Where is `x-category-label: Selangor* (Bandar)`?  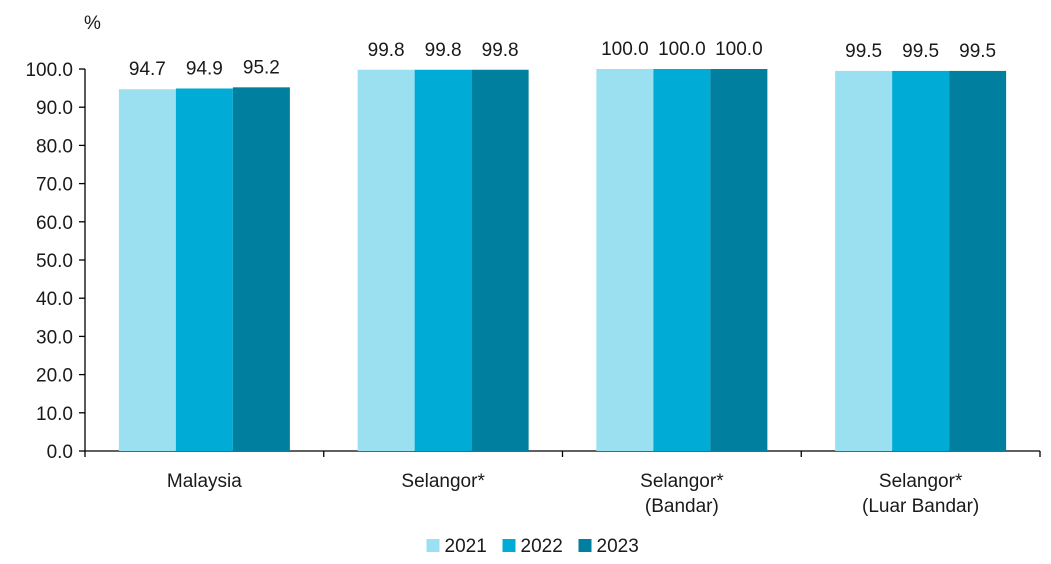 x-category-label: Selangor* (Bandar) is located at coordinates (682, 494).